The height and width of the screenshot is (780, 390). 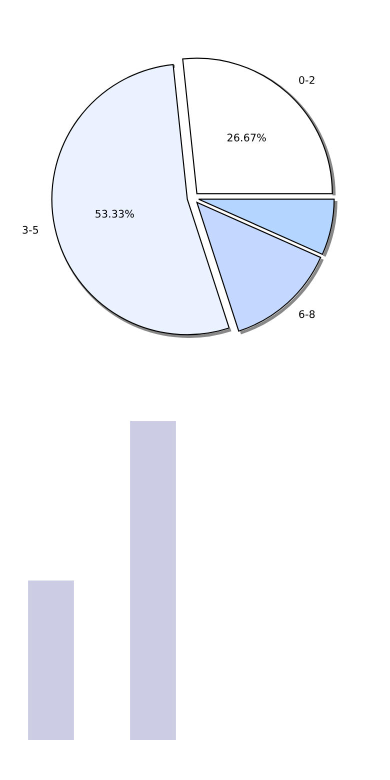 I want to click on slice-label: 3-5, so click(x=30, y=230).